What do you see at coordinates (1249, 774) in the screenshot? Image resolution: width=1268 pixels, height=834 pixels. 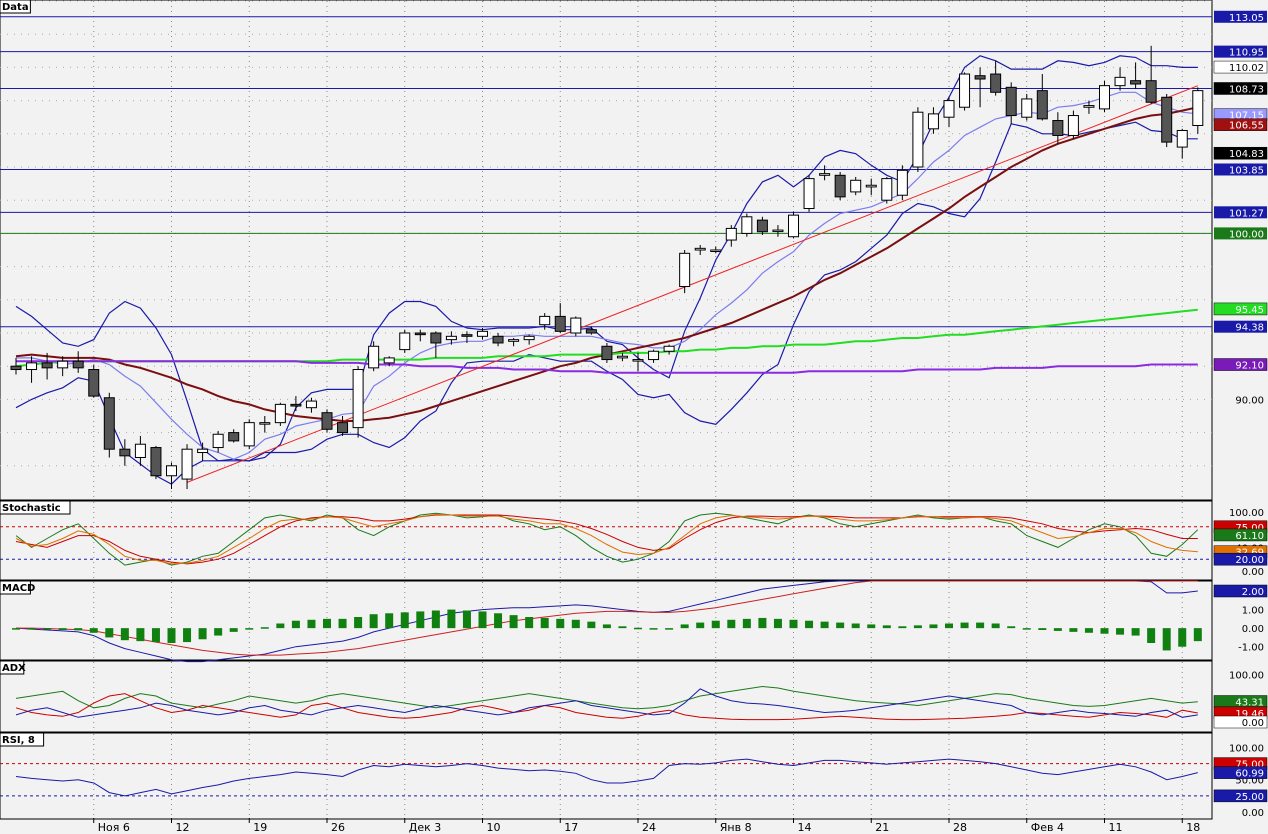 I see `rsi-value-tag-label: 60.99` at bounding box center [1249, 774].